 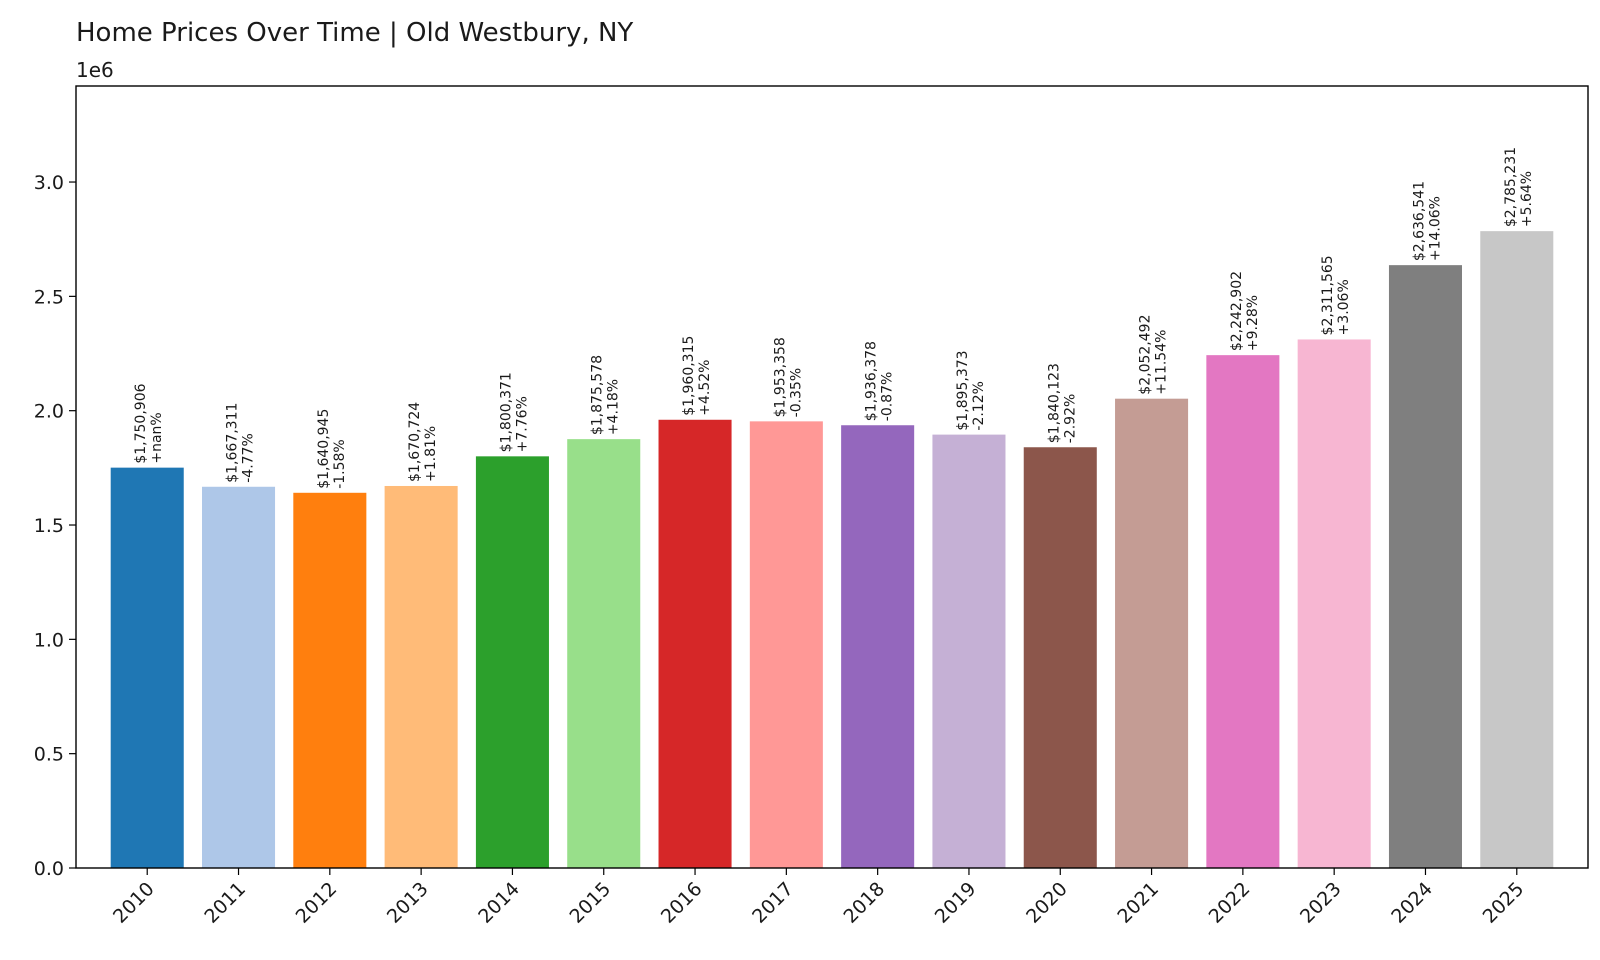 What do you see at coordinates (1504, 903) in the screenshot?
I see `x-tick-label: 2025` at bounding box center [1504, 903].